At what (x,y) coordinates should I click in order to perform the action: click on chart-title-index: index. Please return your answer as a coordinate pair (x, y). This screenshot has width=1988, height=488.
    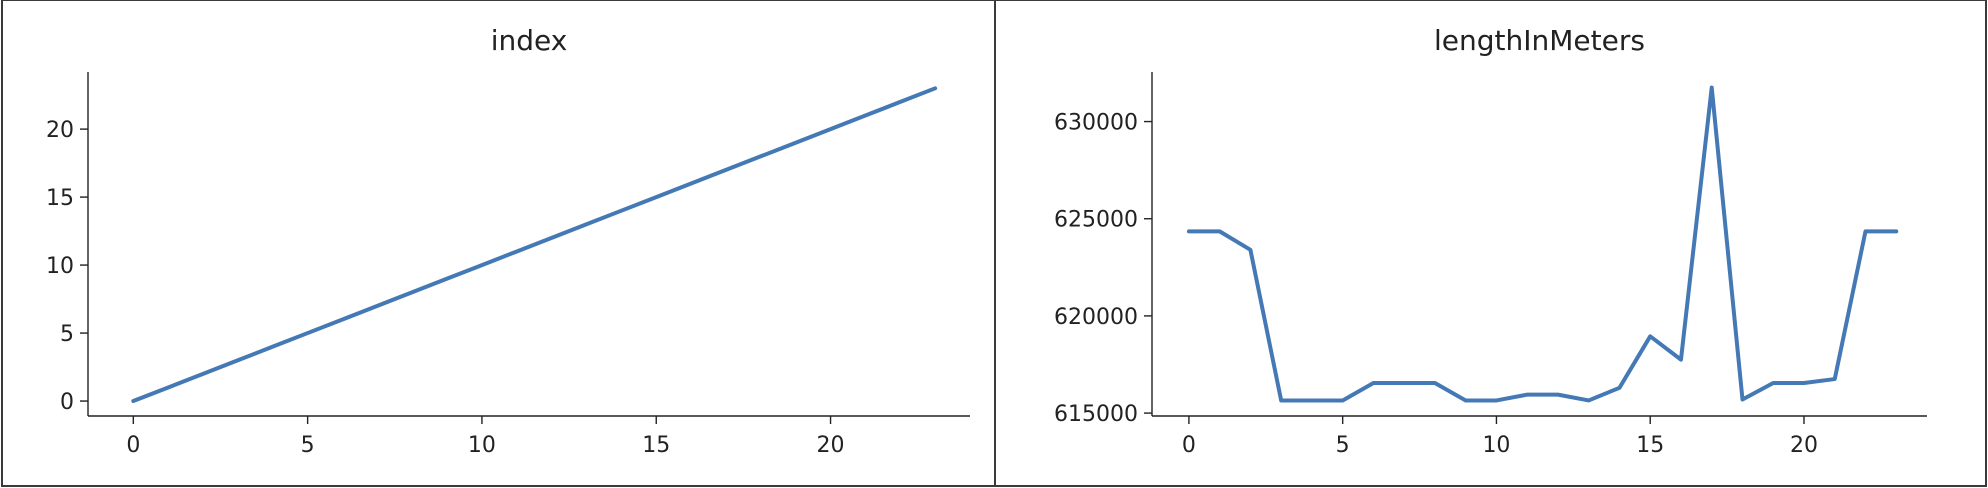
    Looking at the image, I should click on (529, 40).